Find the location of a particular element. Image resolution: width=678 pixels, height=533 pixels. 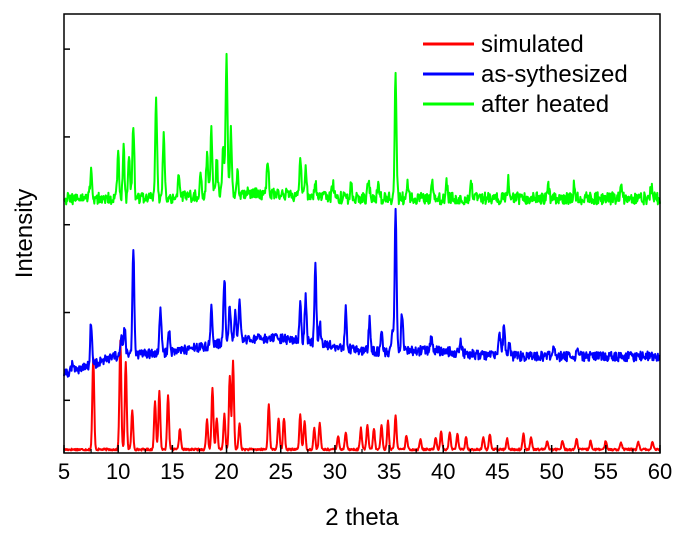

x-tick-label: 55 is located at coordinates (606, 471).